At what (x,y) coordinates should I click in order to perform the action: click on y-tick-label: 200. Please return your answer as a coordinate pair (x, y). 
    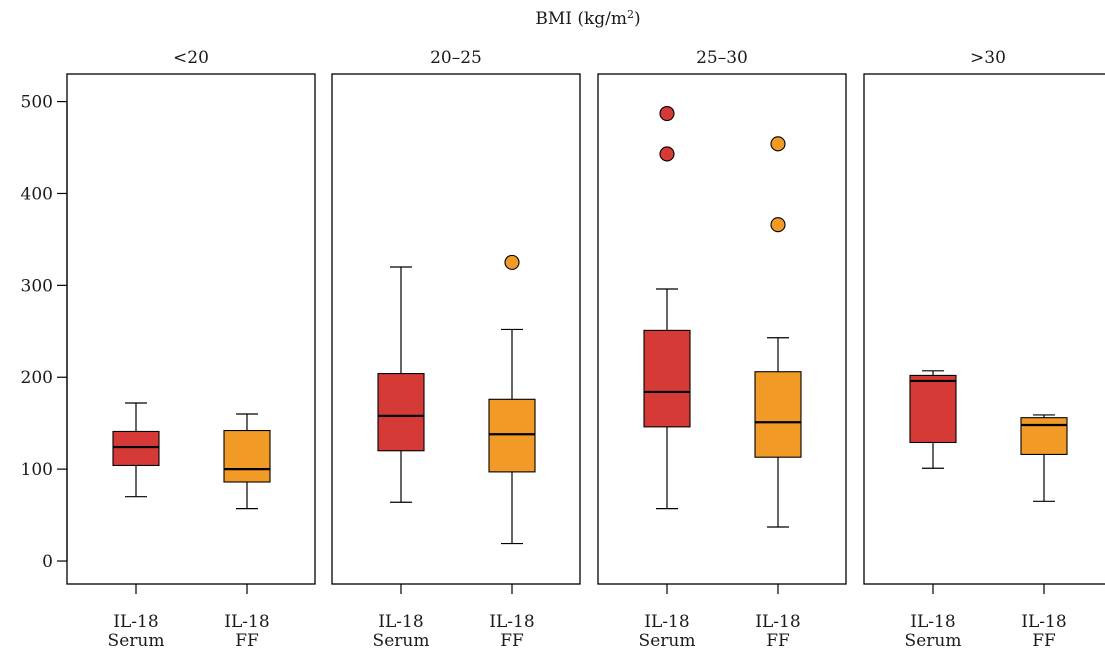
    Looking at the image, I should click on (37, 378).